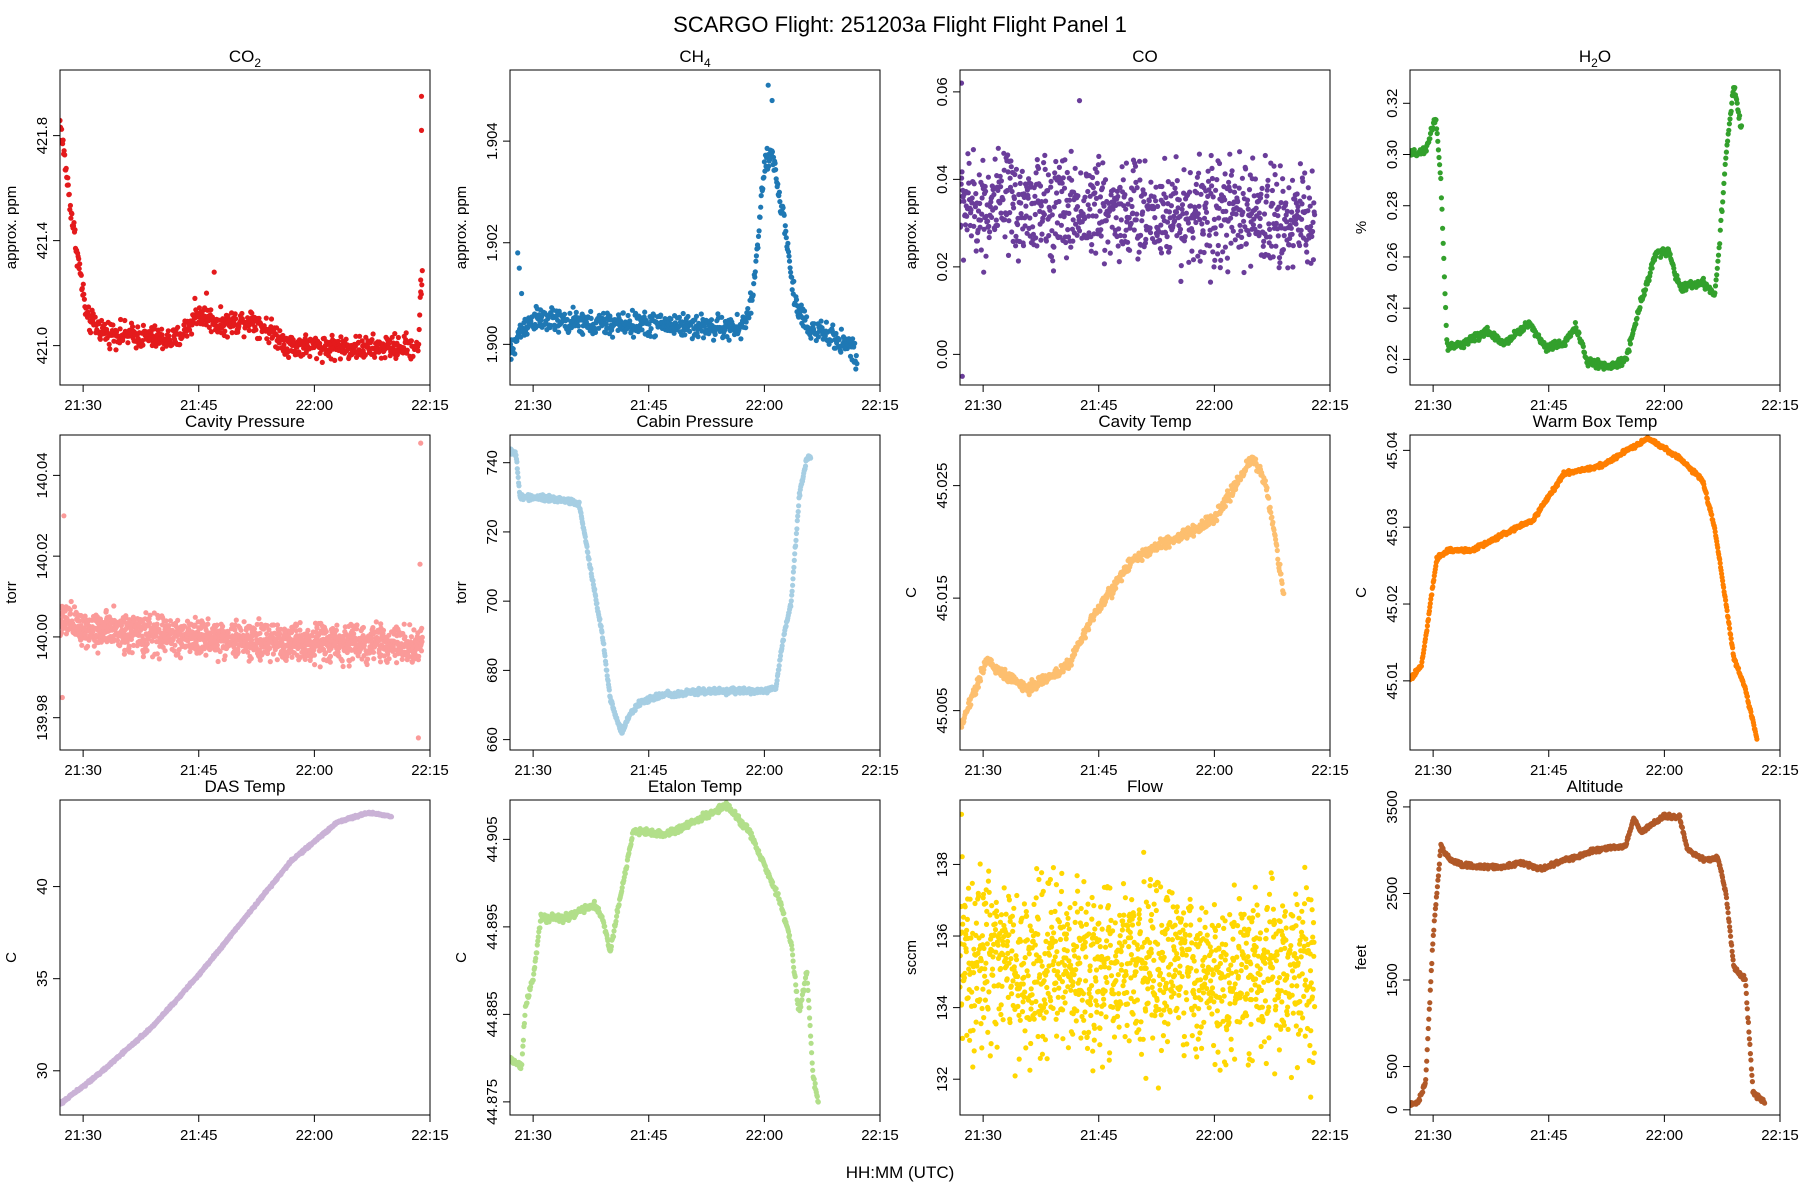 Image resolution: width=1800 pixels, height=1200 pixels. What do you see at coordinates (1079, 101) in the screenshot?
I see `co-outlier-point` at bounding box center [1079, 101].